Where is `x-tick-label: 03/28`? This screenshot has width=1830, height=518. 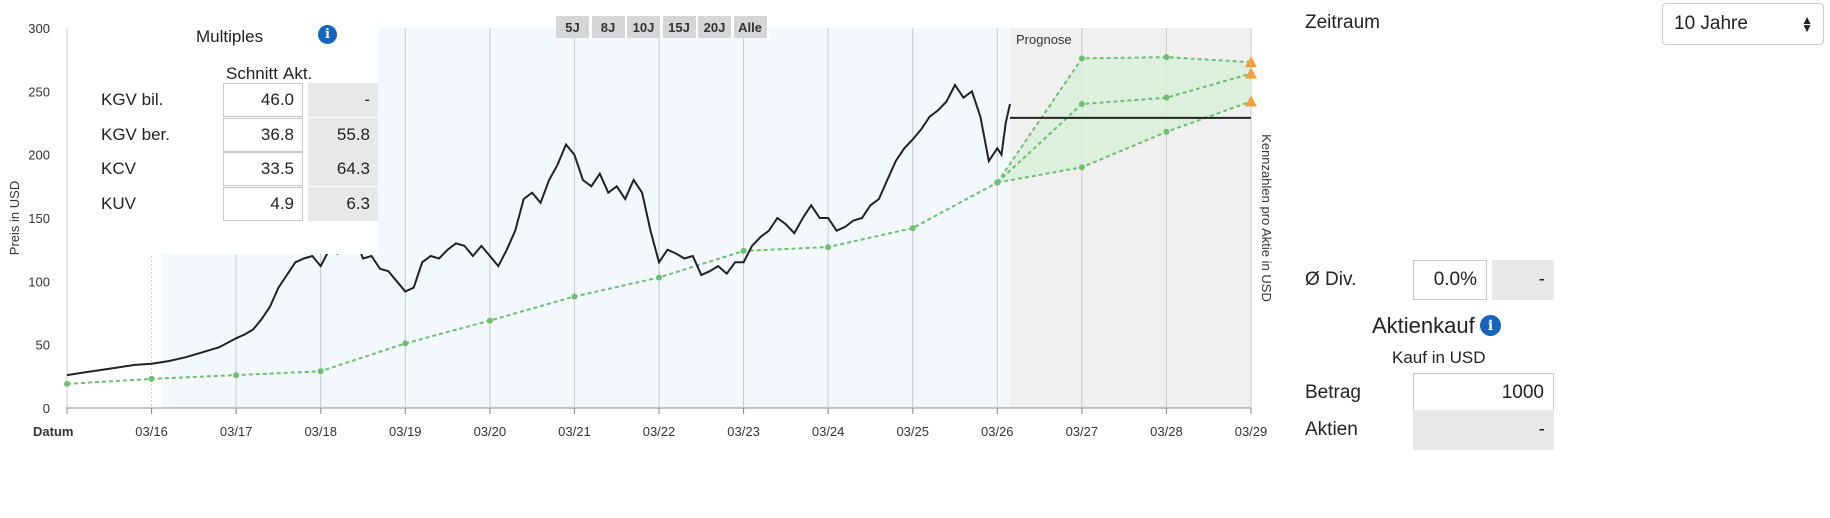 x-tick-label: 03/28 is located at coordinates (1166, 431).